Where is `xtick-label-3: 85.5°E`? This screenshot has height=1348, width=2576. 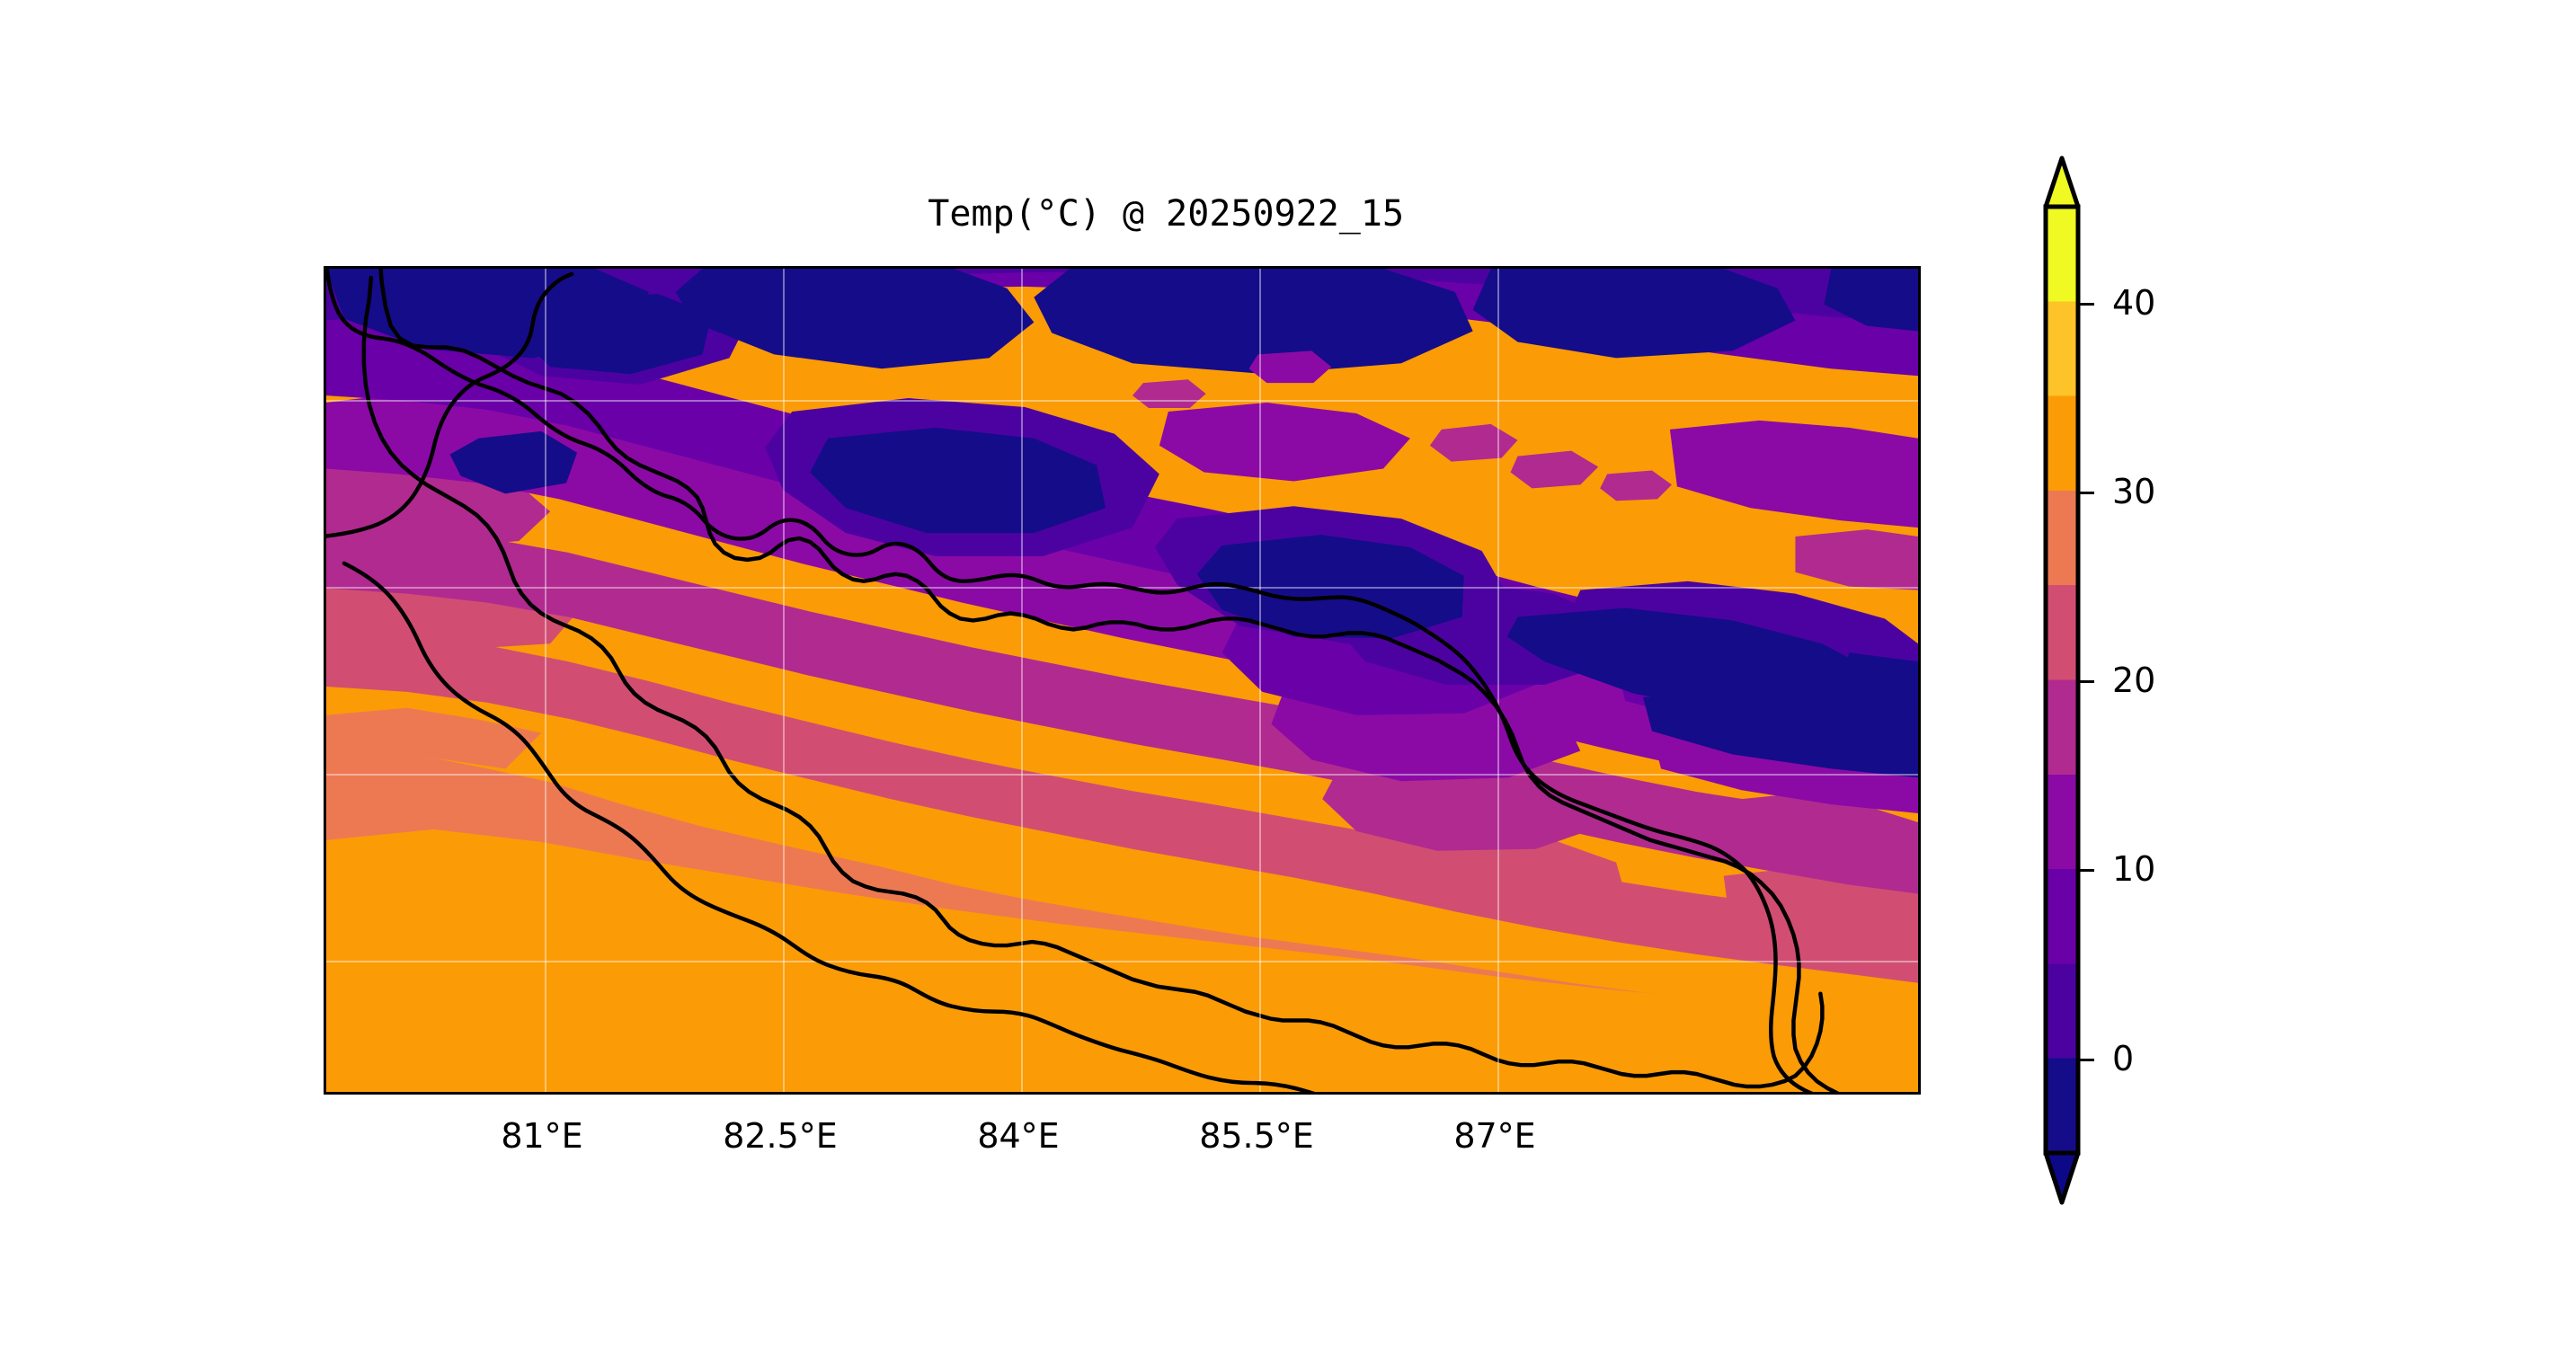
xtick-label-3: 85.5°E is located at coordinates (1256, 1136).